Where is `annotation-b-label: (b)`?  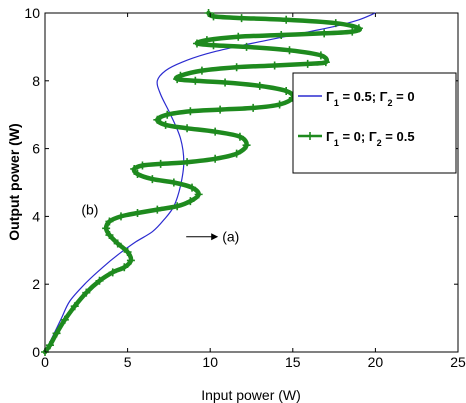
annotation-b-label: (b) is located at coordinates (89, 209).